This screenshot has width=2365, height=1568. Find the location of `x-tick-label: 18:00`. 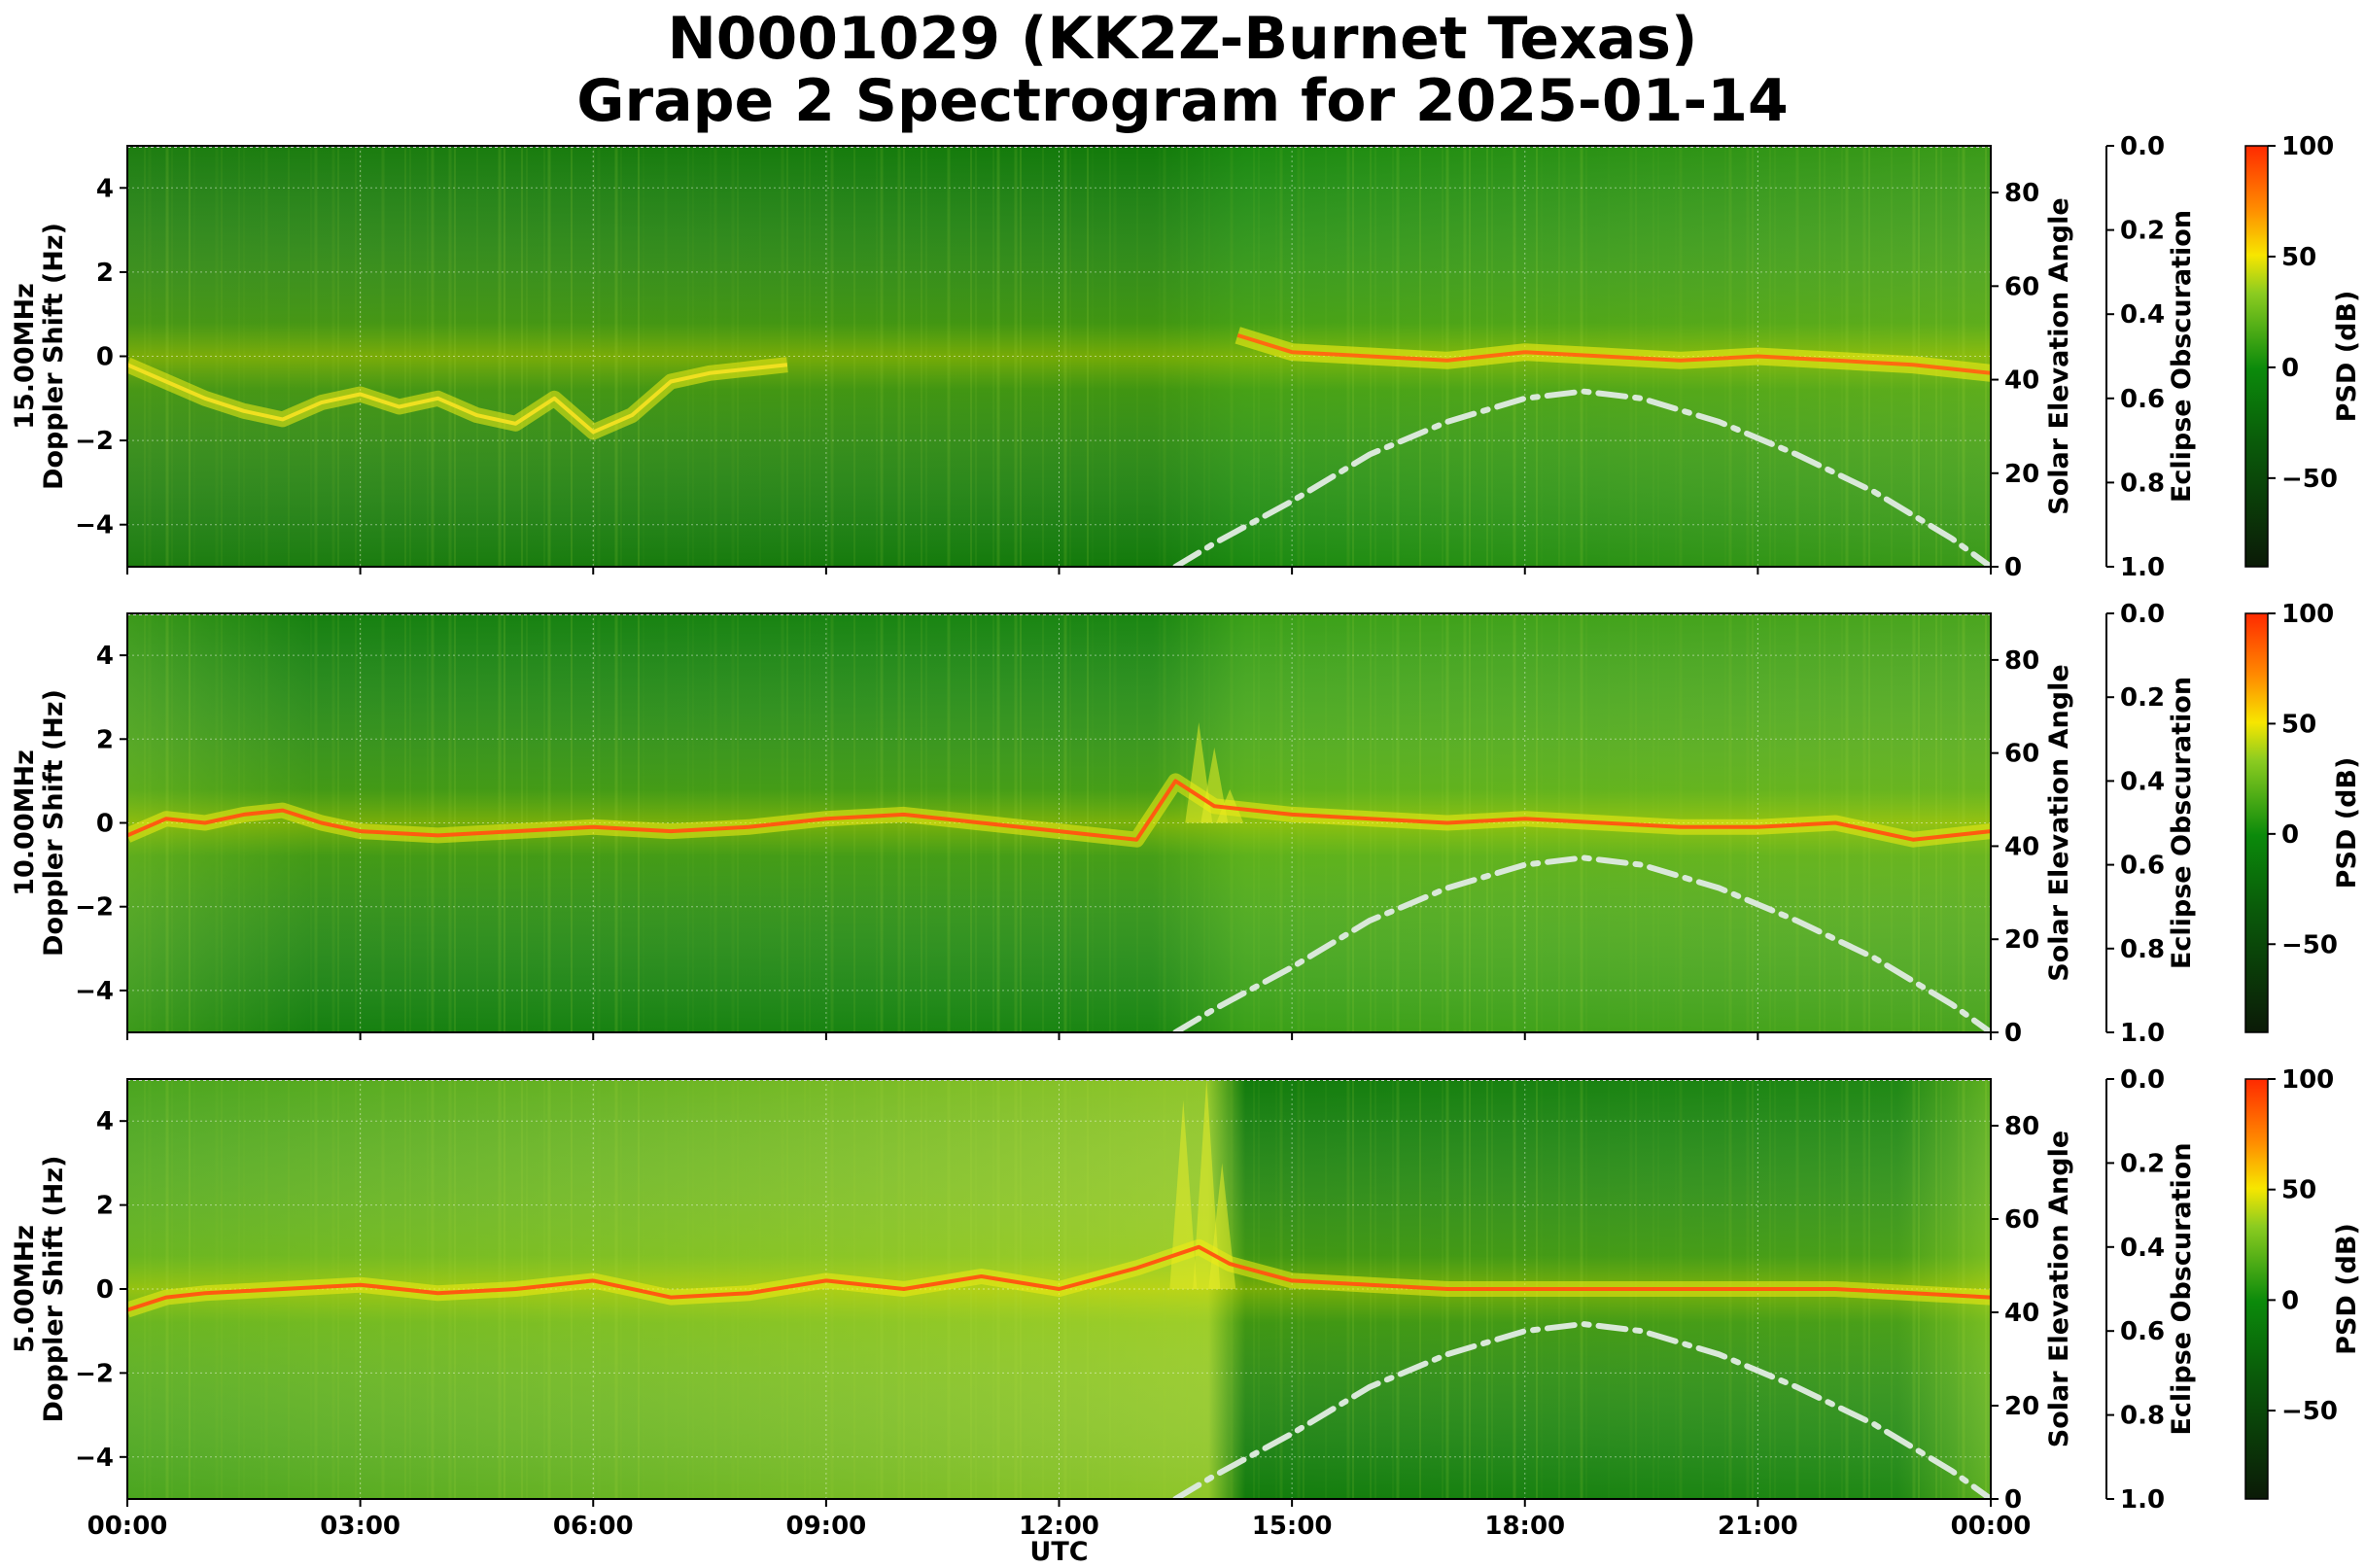

x-tick-label: 18:00 is located at coordinates (1524, 1526).